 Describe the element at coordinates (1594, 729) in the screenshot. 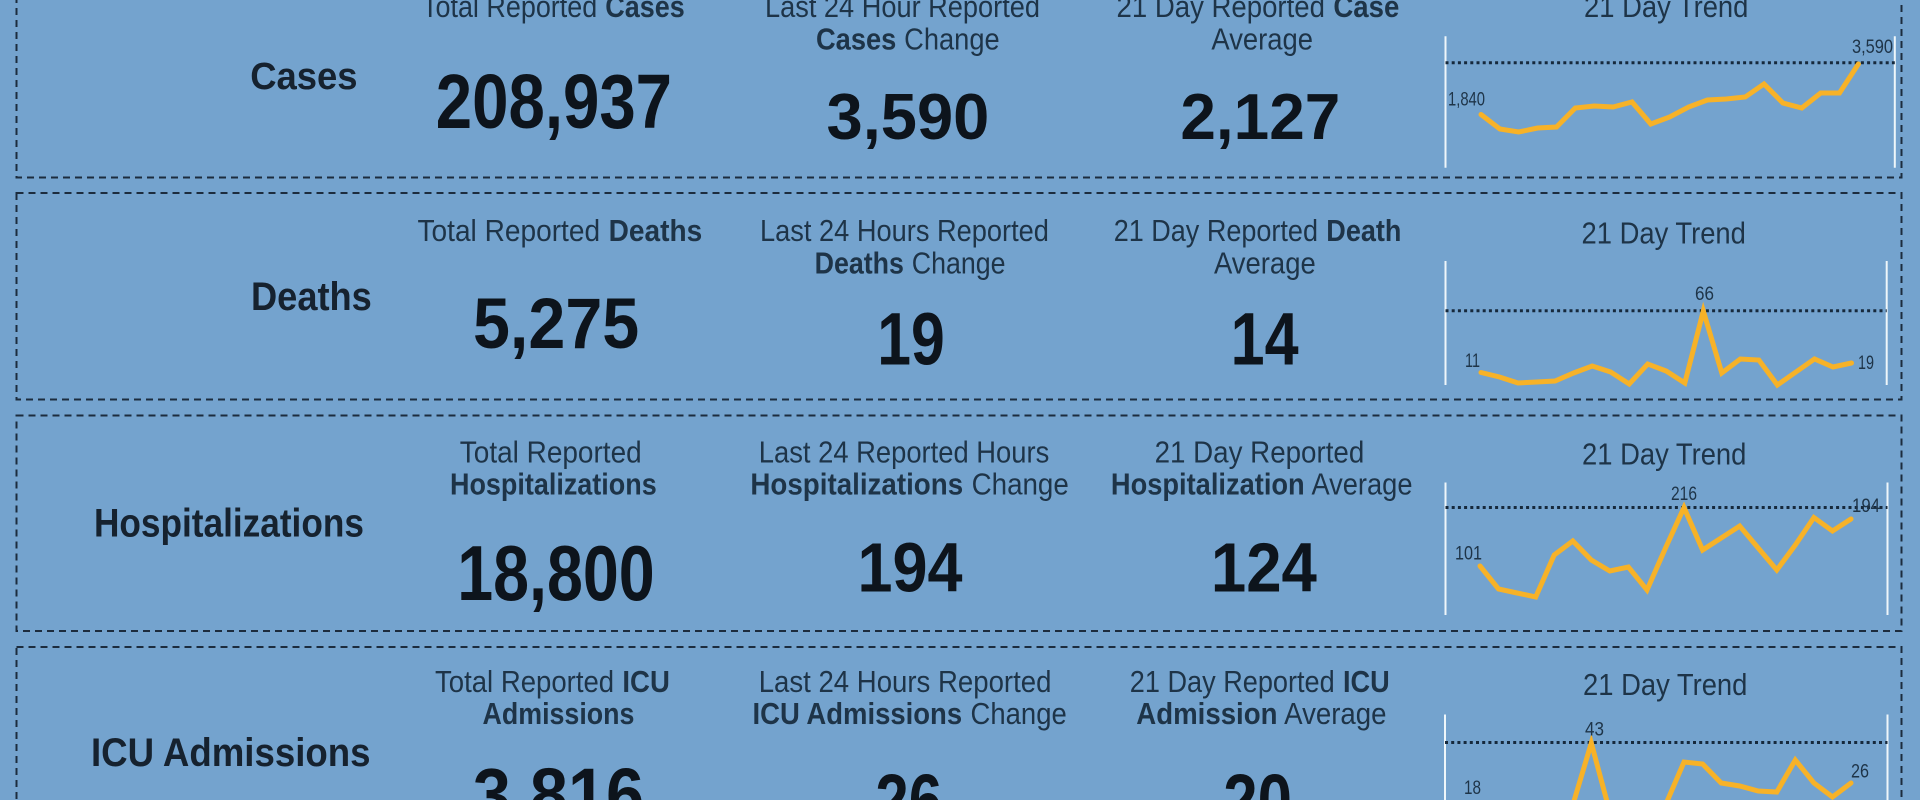

I see `svg-text: 43` at that location.